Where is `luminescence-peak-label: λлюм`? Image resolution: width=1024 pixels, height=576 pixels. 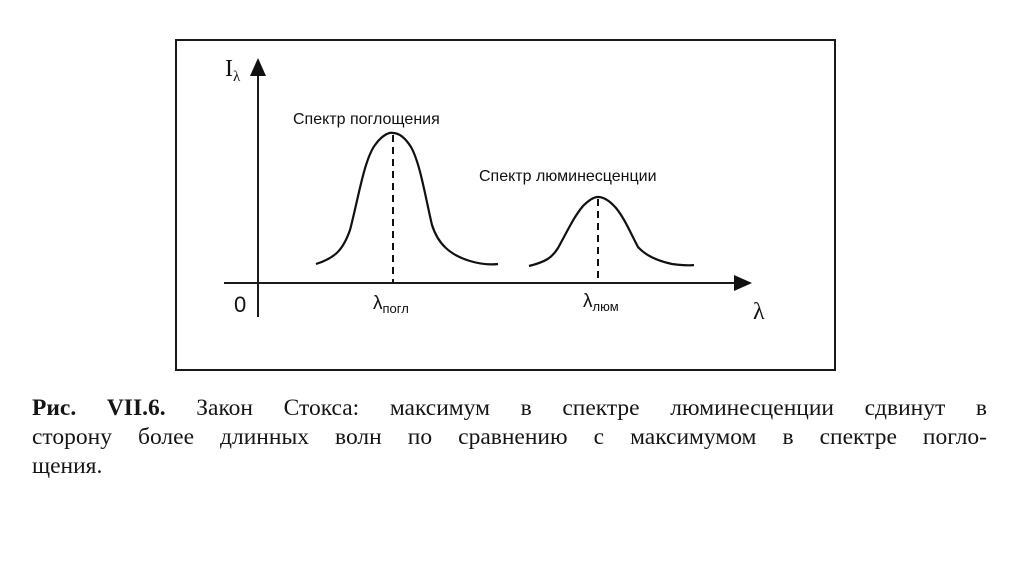 luminescence-peak-label: λлюм is located at coordinates (601, 302).